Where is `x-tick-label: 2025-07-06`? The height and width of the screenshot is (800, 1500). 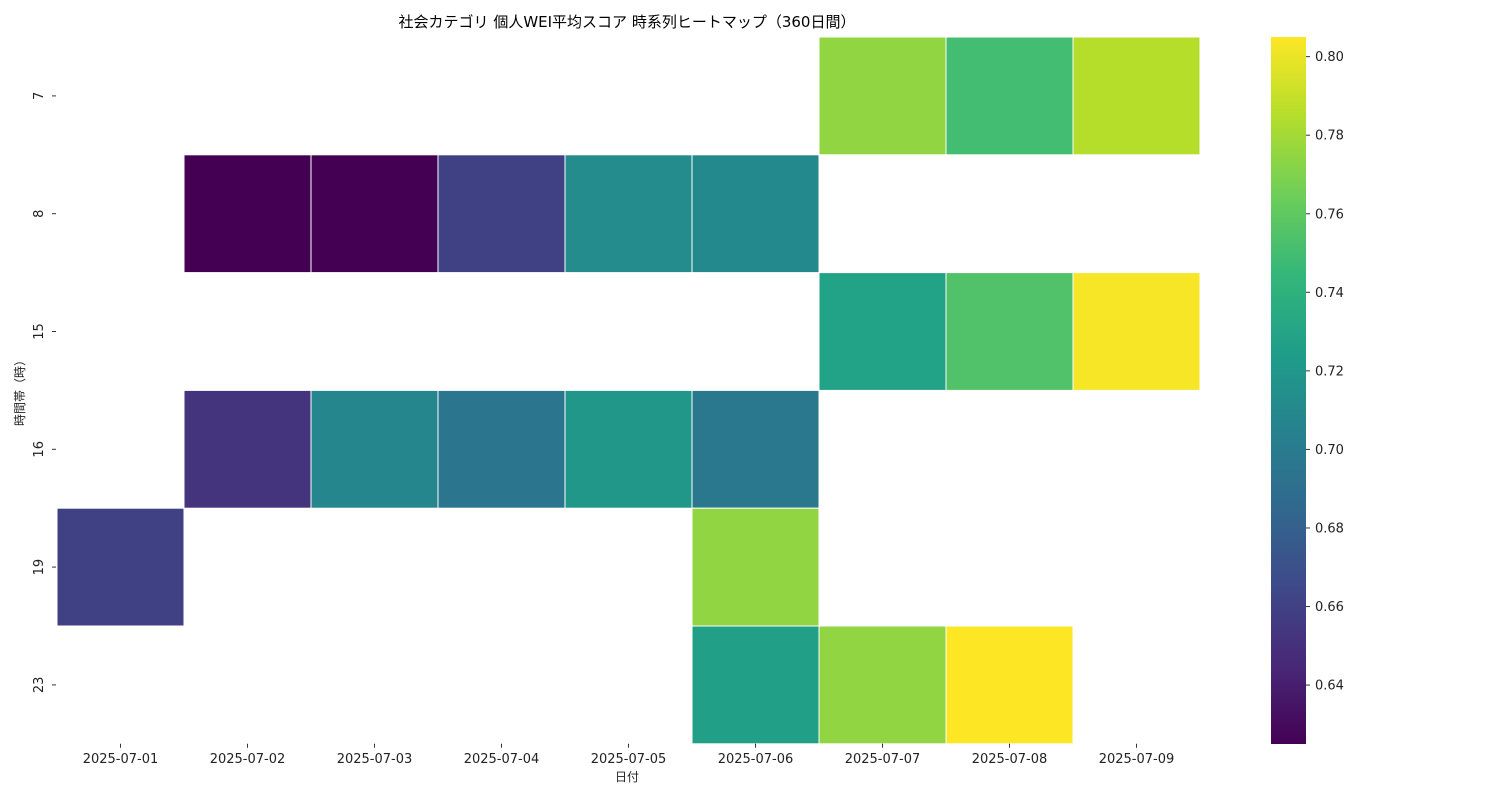 x-tick-label: 2025-07-06 is located at coordinates (756, 759).